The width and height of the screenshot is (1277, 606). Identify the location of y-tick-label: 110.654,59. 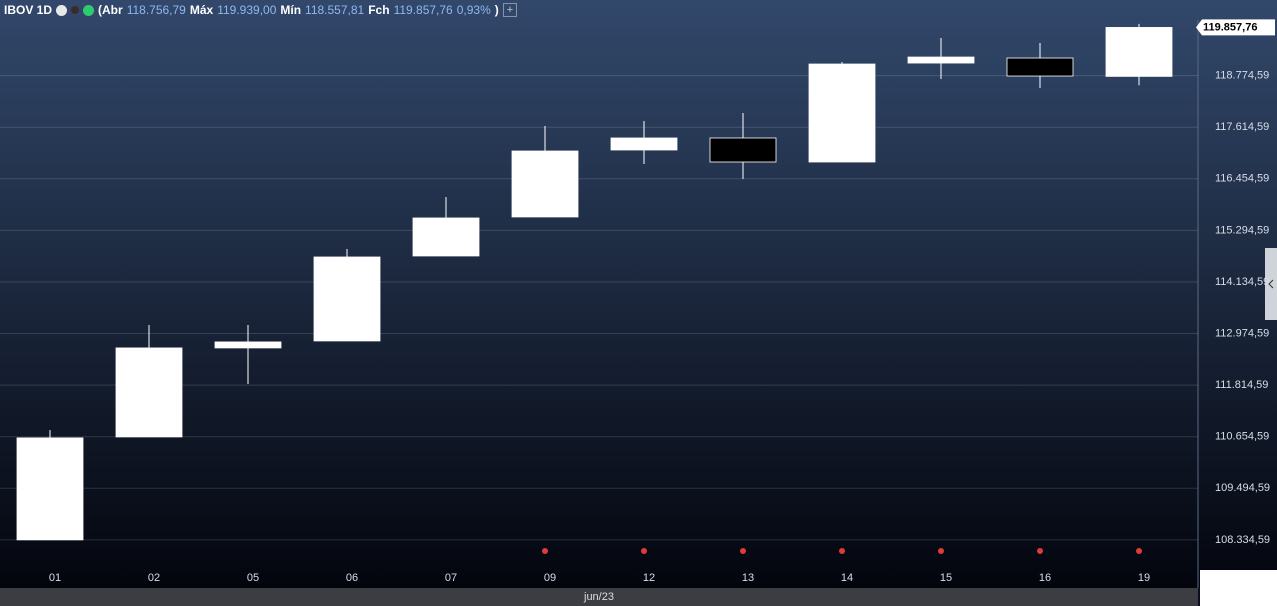
(1242, 437).